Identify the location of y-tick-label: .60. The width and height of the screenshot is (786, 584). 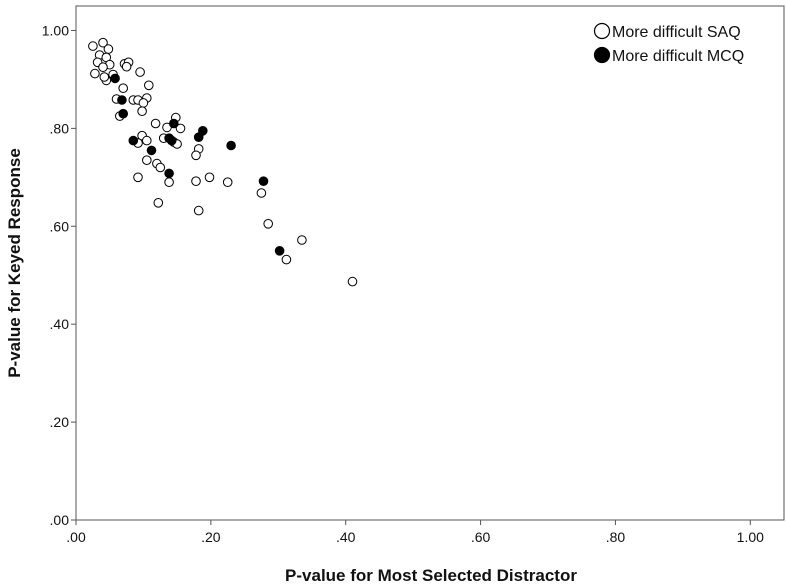
(60, 226).